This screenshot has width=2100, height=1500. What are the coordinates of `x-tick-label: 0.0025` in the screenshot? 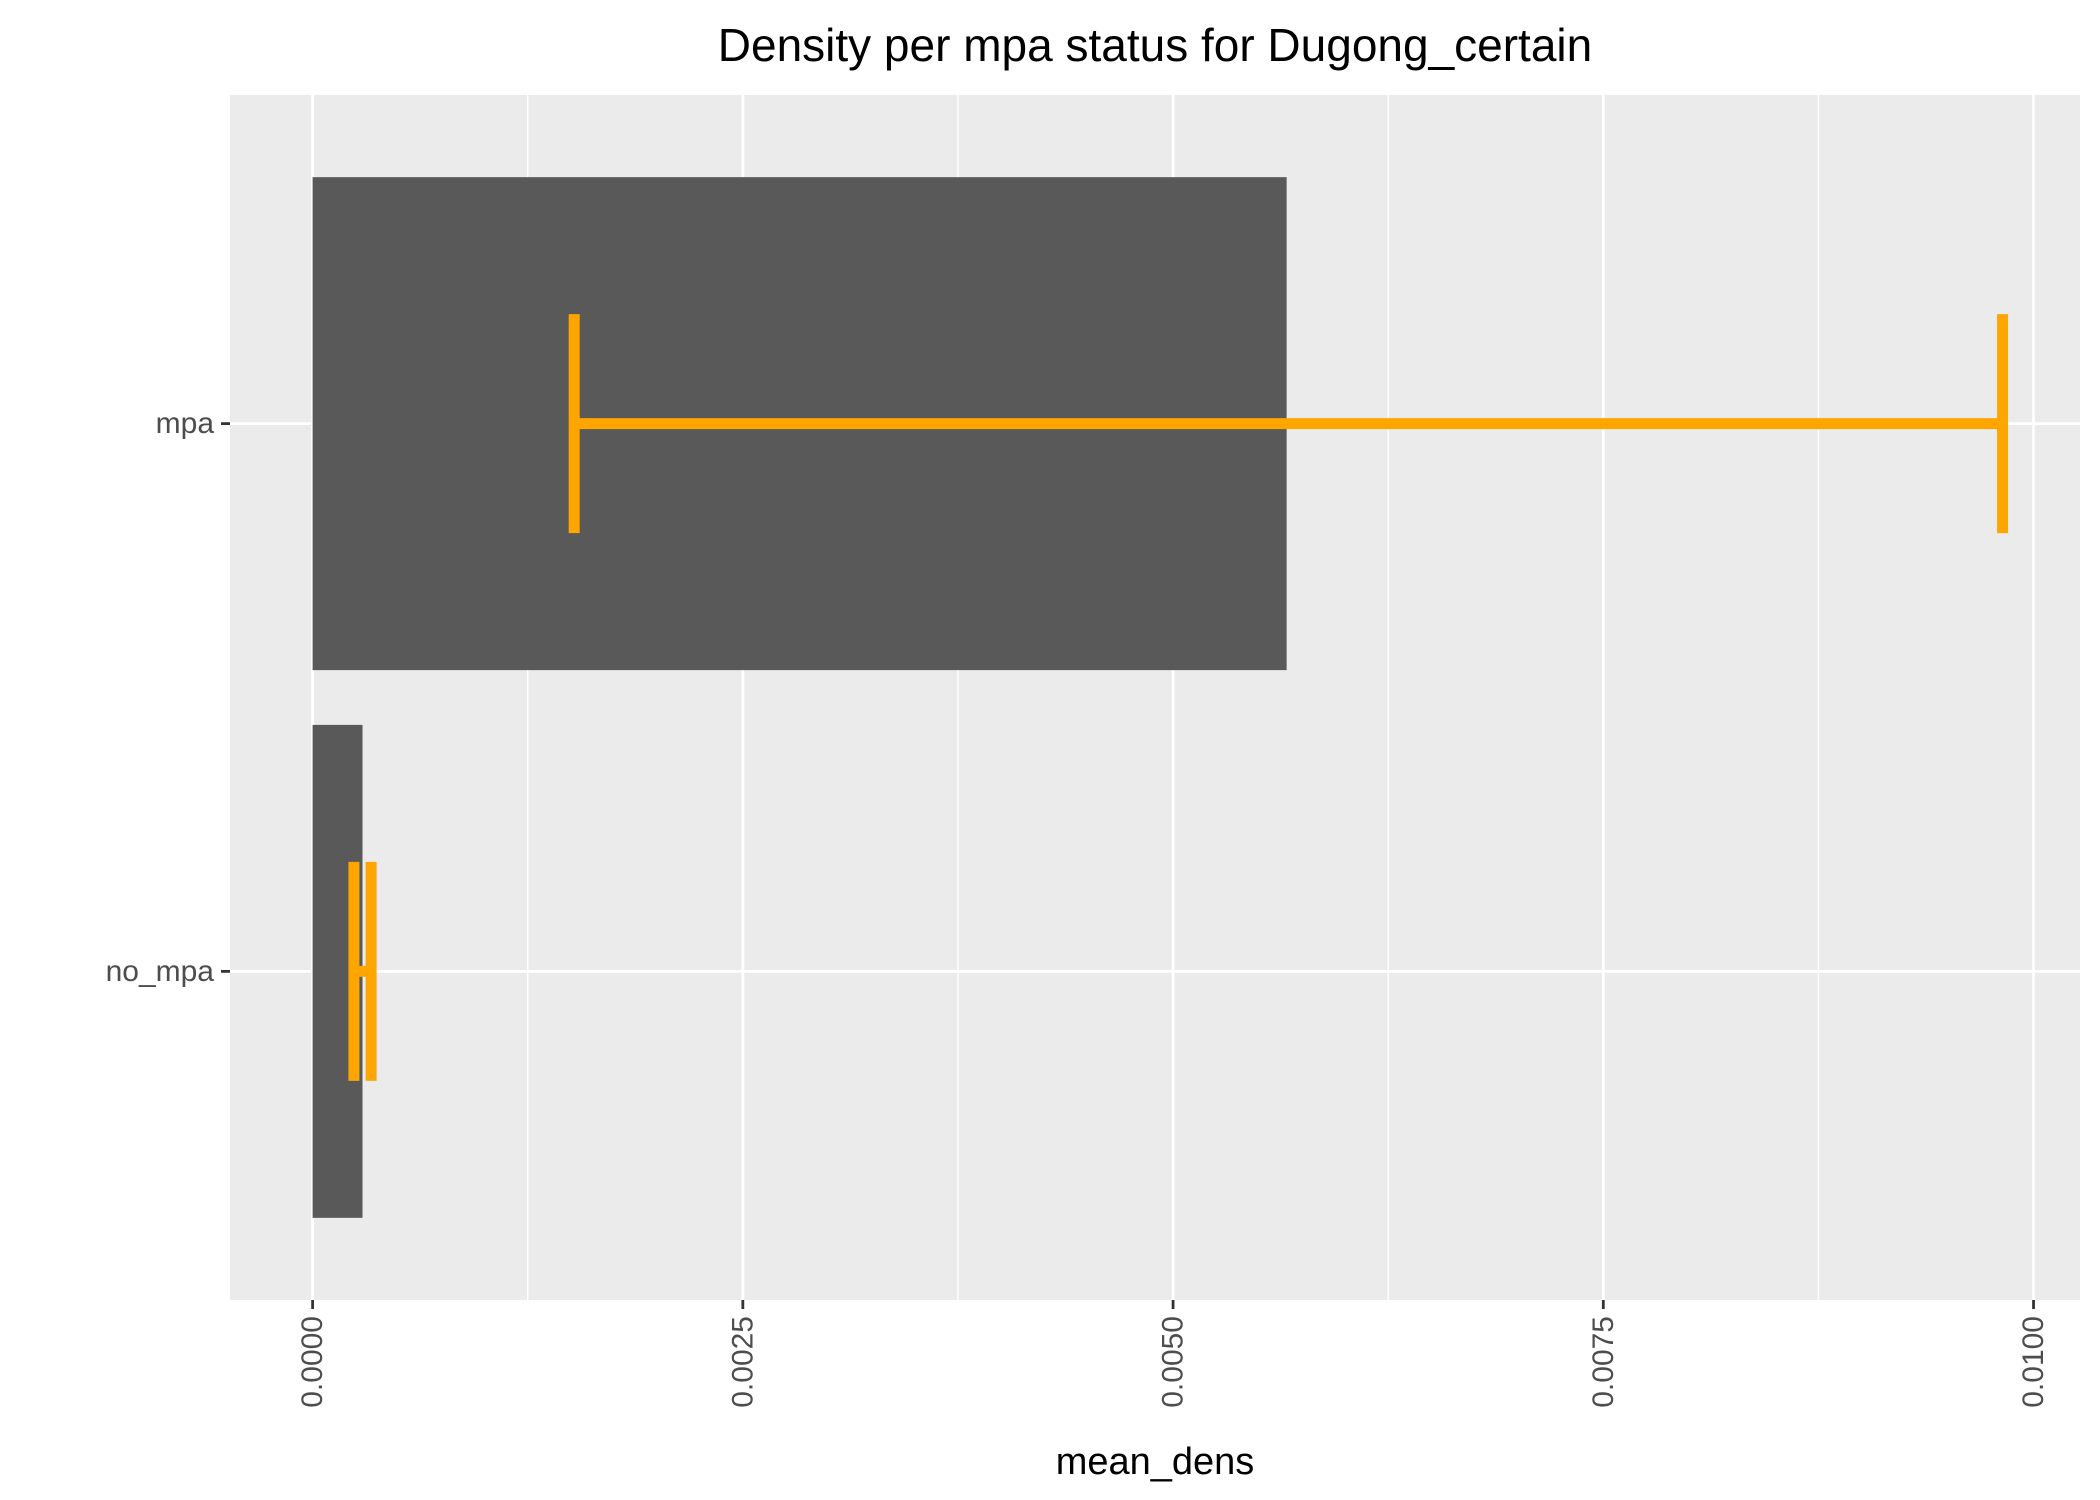 It's located at (742, 1362).